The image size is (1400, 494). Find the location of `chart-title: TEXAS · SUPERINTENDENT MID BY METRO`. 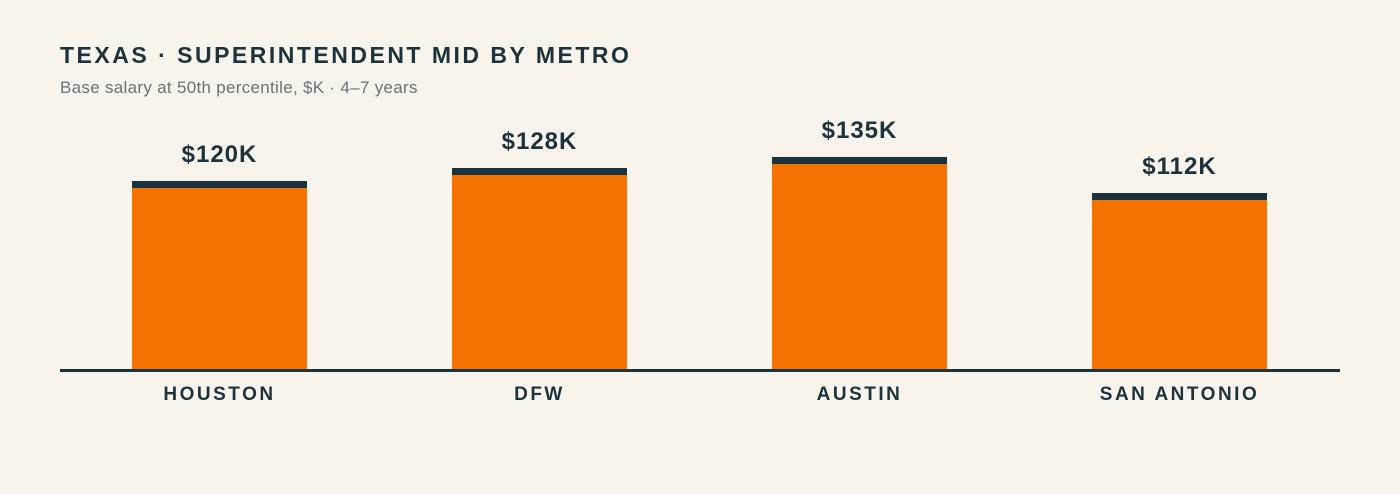

chart-title: TEXAS · SUPERINTENDENT MID BY METRO is located at coordinates (346, 55).